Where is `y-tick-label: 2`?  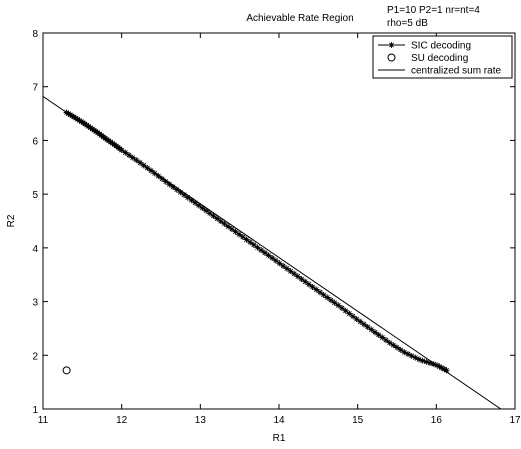 y-tick-label: 2 is located at coordinates (35, 356).